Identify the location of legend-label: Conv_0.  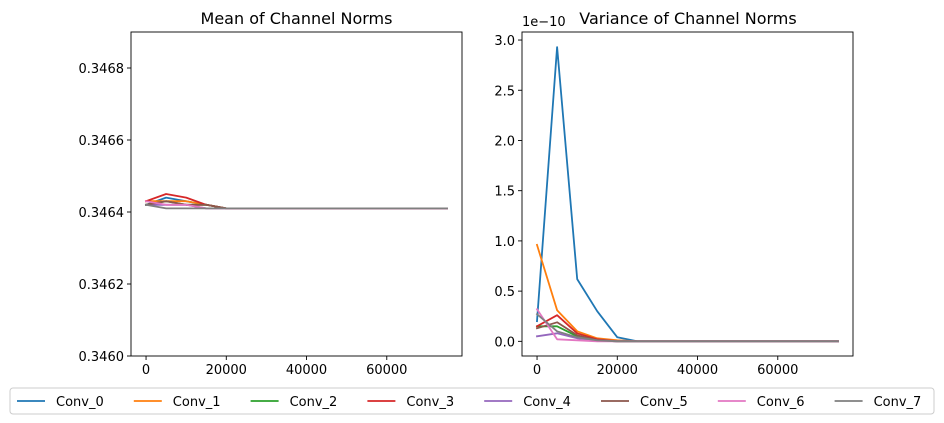
(80, 402).